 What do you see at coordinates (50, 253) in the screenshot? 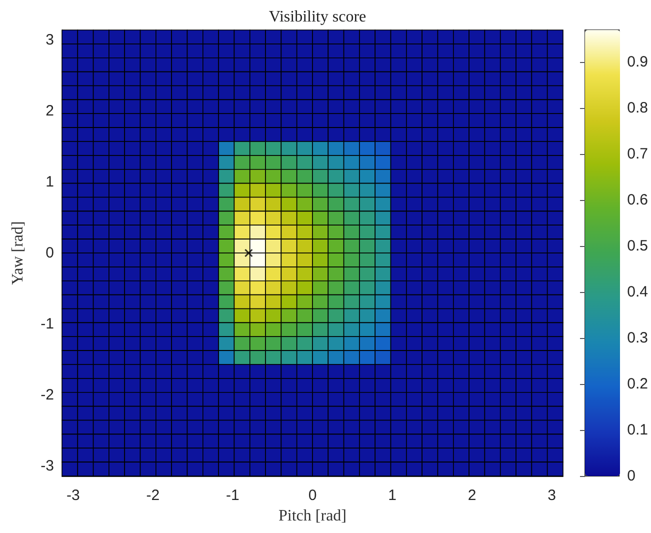
I see `y-tick-label: 0` at bounding box center [50, 253].